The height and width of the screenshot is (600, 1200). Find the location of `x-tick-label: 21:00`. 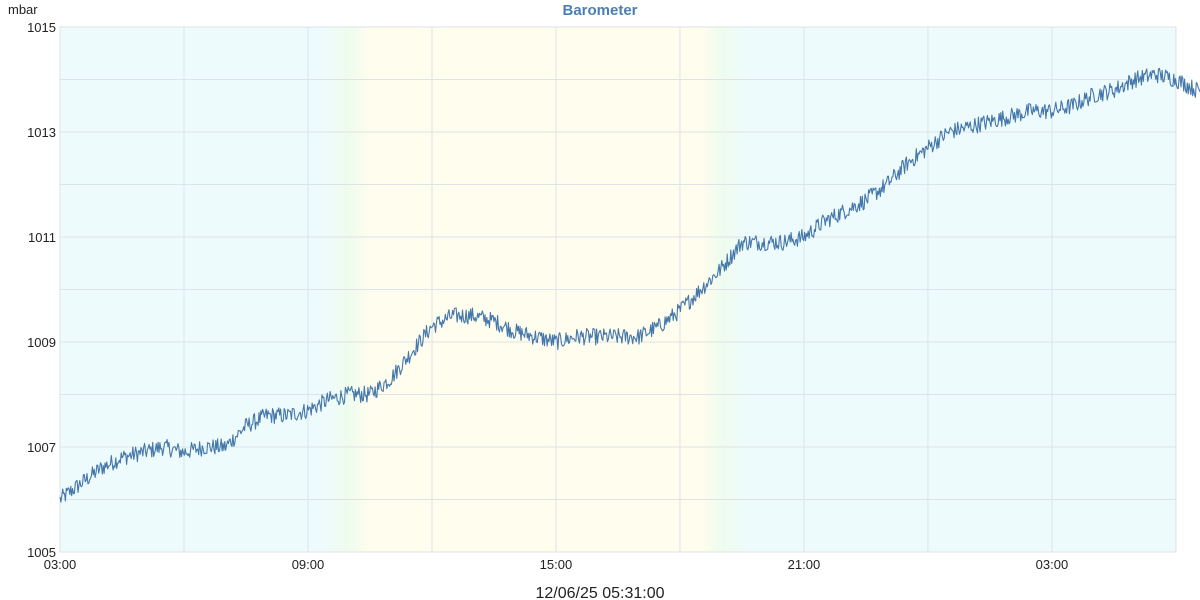

x-tick-label: 21:00 is located at coordinates (804, 564).